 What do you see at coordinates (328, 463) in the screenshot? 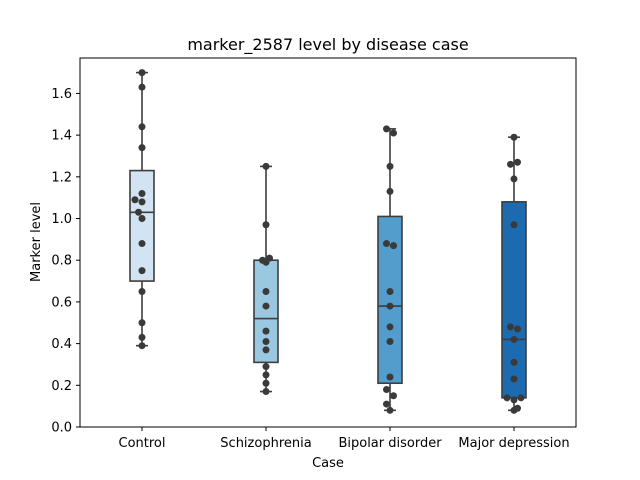
I see `x-axis-label: Case` at bounding box center [328, 463].